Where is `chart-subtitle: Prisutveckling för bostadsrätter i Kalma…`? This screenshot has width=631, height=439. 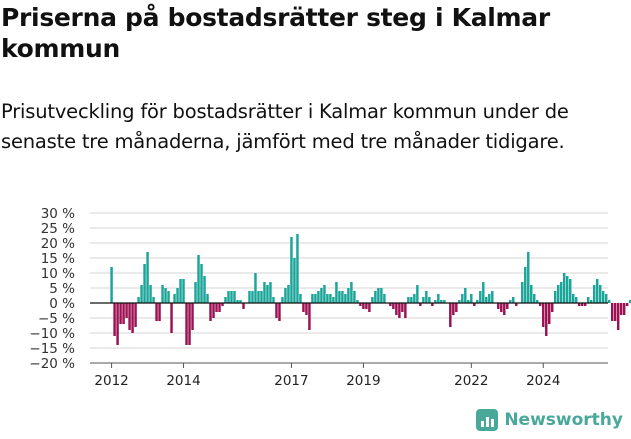 chart-subtitle: Prisutveckling för bostadsrätter i Kalma… is located at coordinates (285, 126).